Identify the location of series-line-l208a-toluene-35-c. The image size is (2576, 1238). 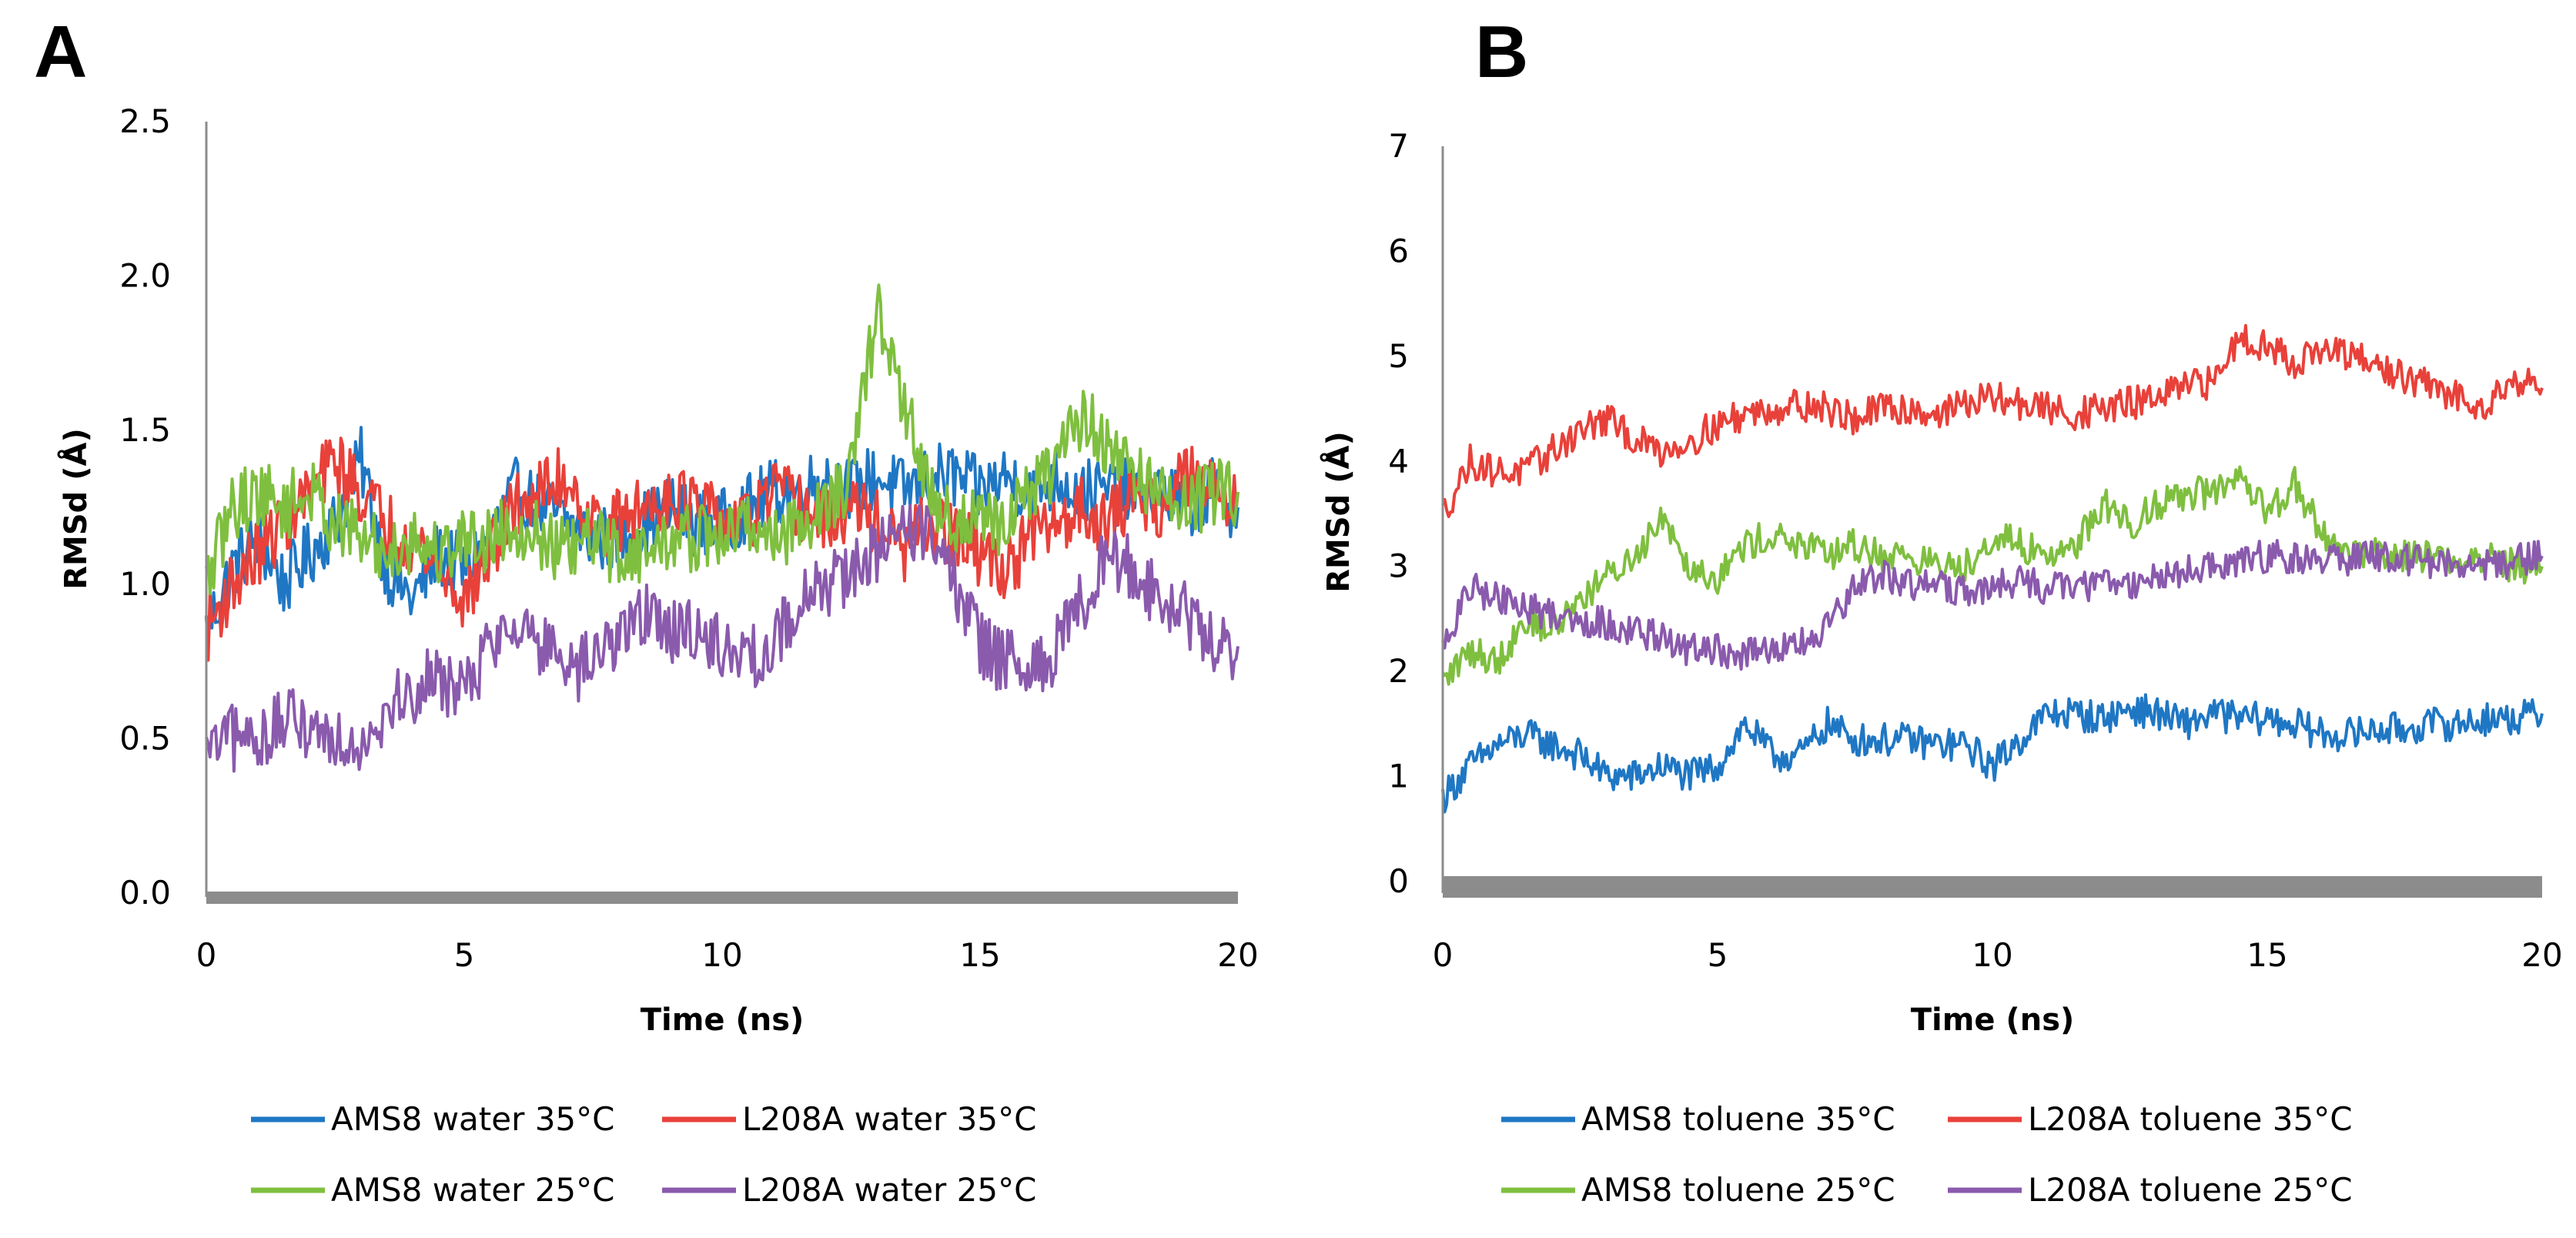
(1993, 421).